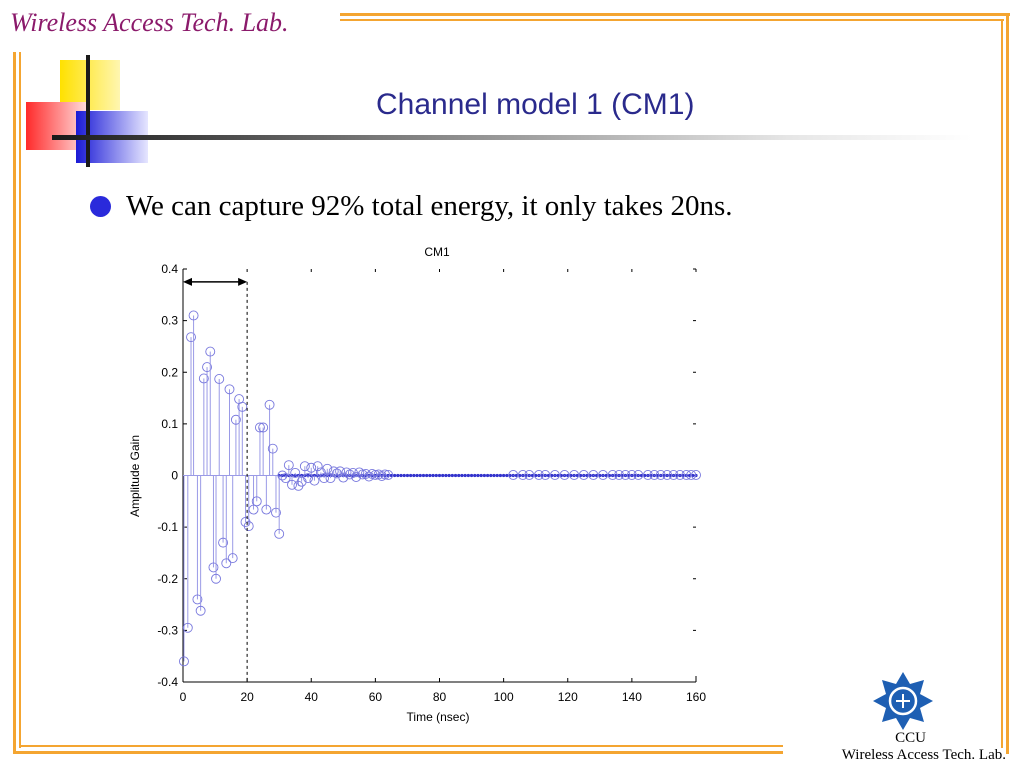 The image size is (1024, 768). Describe the element at coordinates (672, 20) in the screenshot. I see `frame-top-inner` at that location.